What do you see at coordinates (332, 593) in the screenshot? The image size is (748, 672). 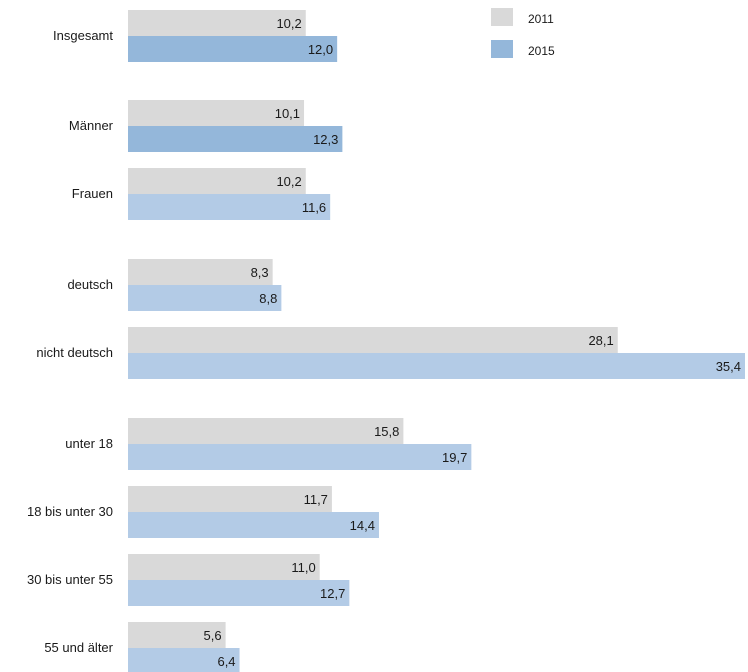 I see `value-label: 12,7` at bounding box center [332, 593].